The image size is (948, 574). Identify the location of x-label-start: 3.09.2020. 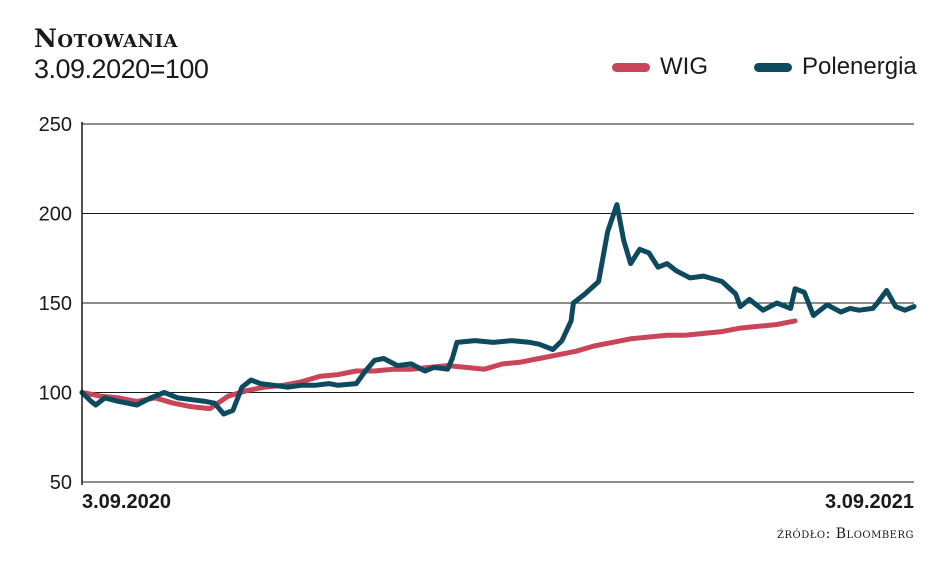
(126, 502).